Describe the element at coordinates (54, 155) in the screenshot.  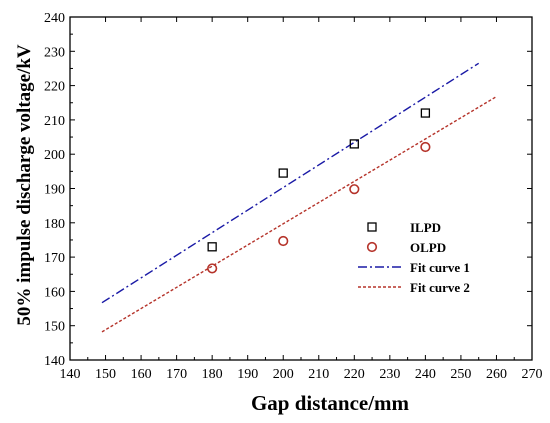
I see `y-tick-label: 200` at that location.